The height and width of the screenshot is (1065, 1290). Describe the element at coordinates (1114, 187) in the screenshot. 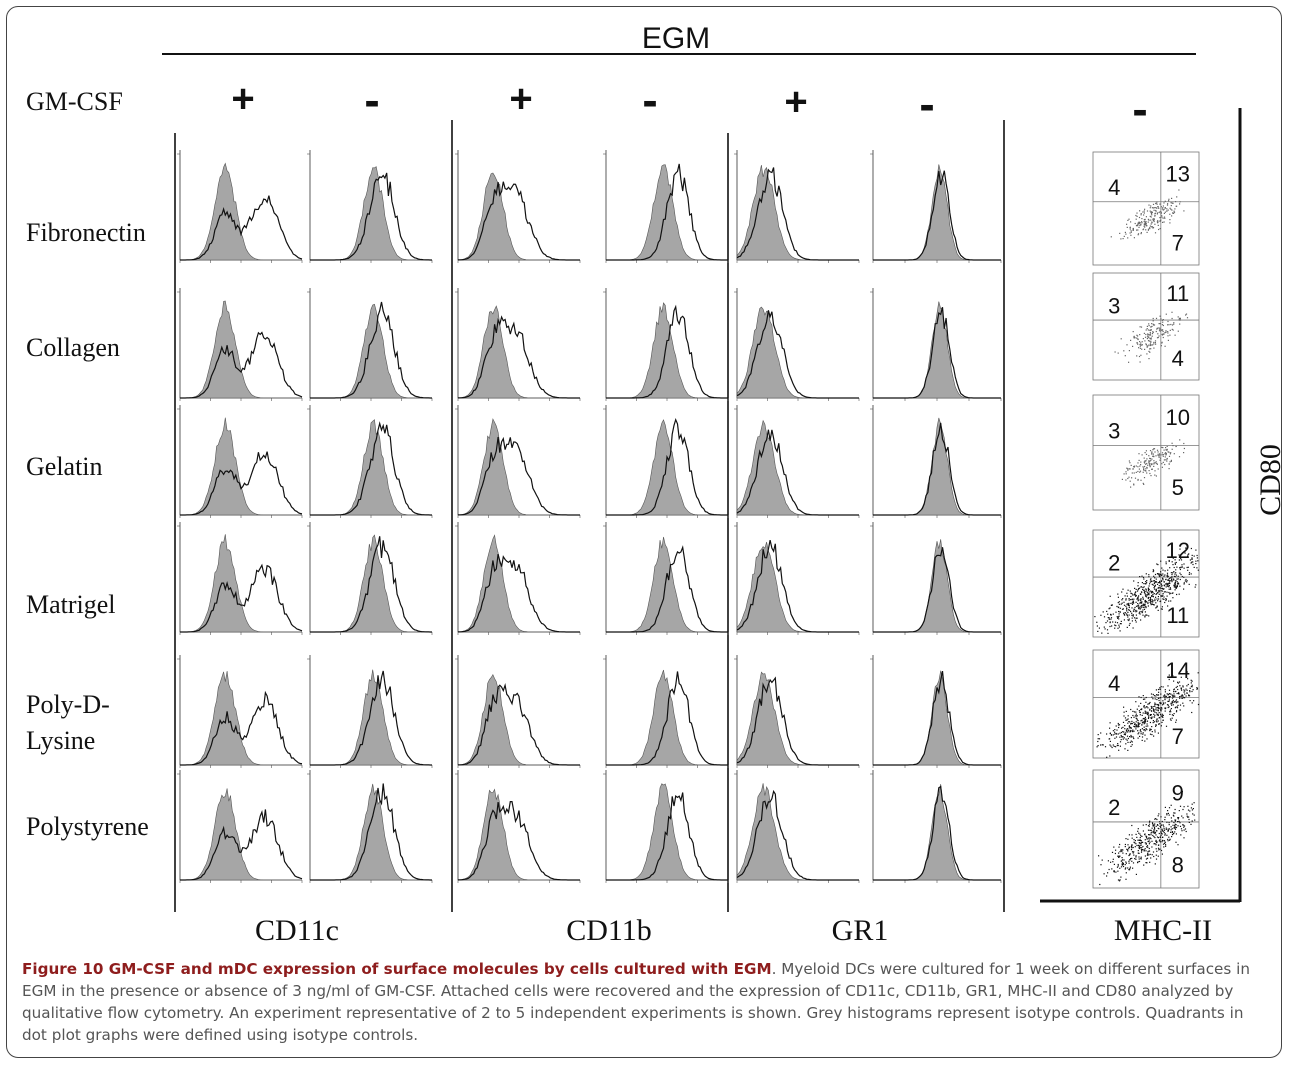

I see `quadrant-ul-0: 4` at that location.